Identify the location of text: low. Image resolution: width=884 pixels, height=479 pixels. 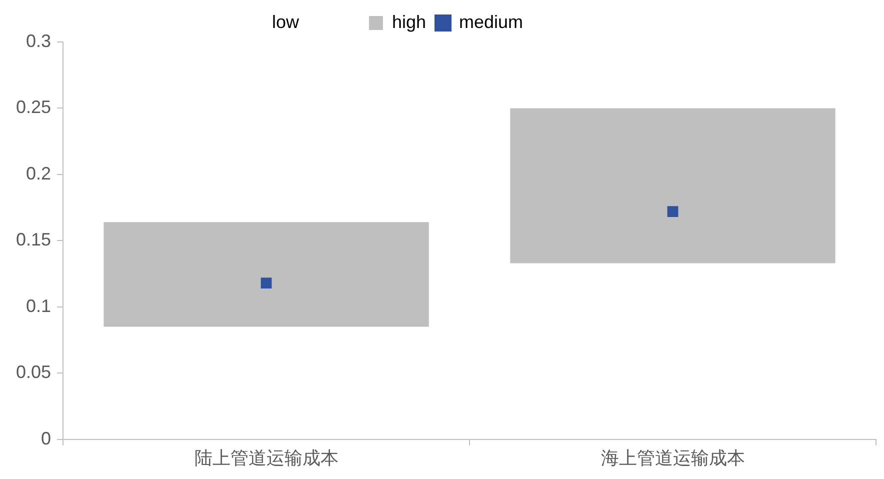
(286, 22).